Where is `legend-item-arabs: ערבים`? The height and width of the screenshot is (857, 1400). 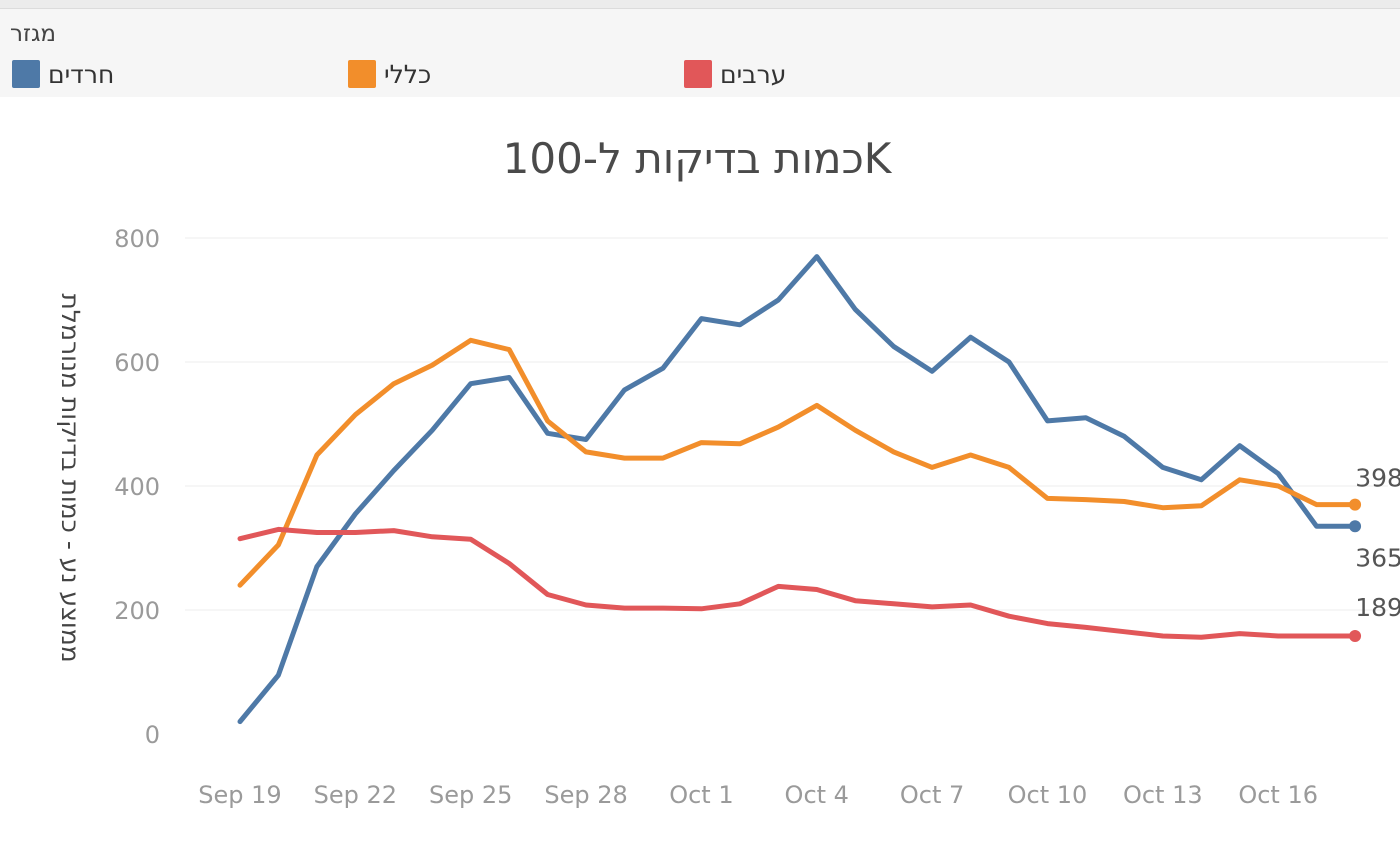 legend-item-arabs: ערבים is located at coordinates (735, 74).